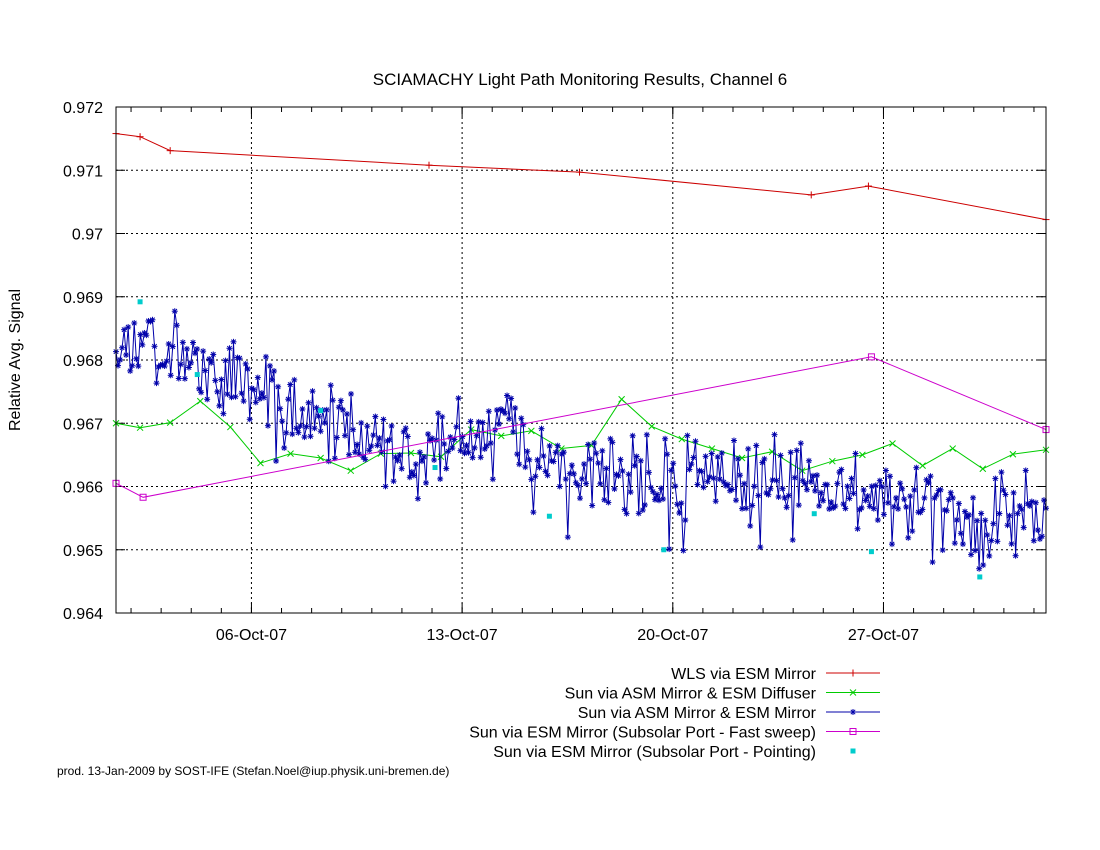 The image size is (1100, 850). What do you see at coordinates (581, 177) in the screenshot?
I see `series-wls-via-esm-mirror` at bounding box center [581, 177].